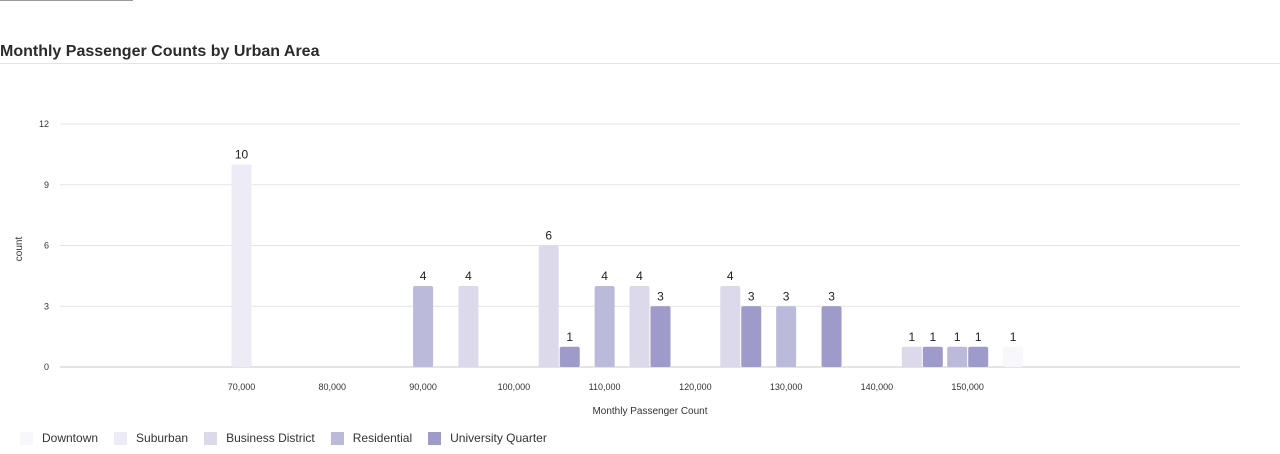 The height and width of the screenshot is (454, 1280). What do you see at coordinates (333, 387) in the screenshot?
I see `x-tick-label: 80,000` at bounding box center [333, 387].